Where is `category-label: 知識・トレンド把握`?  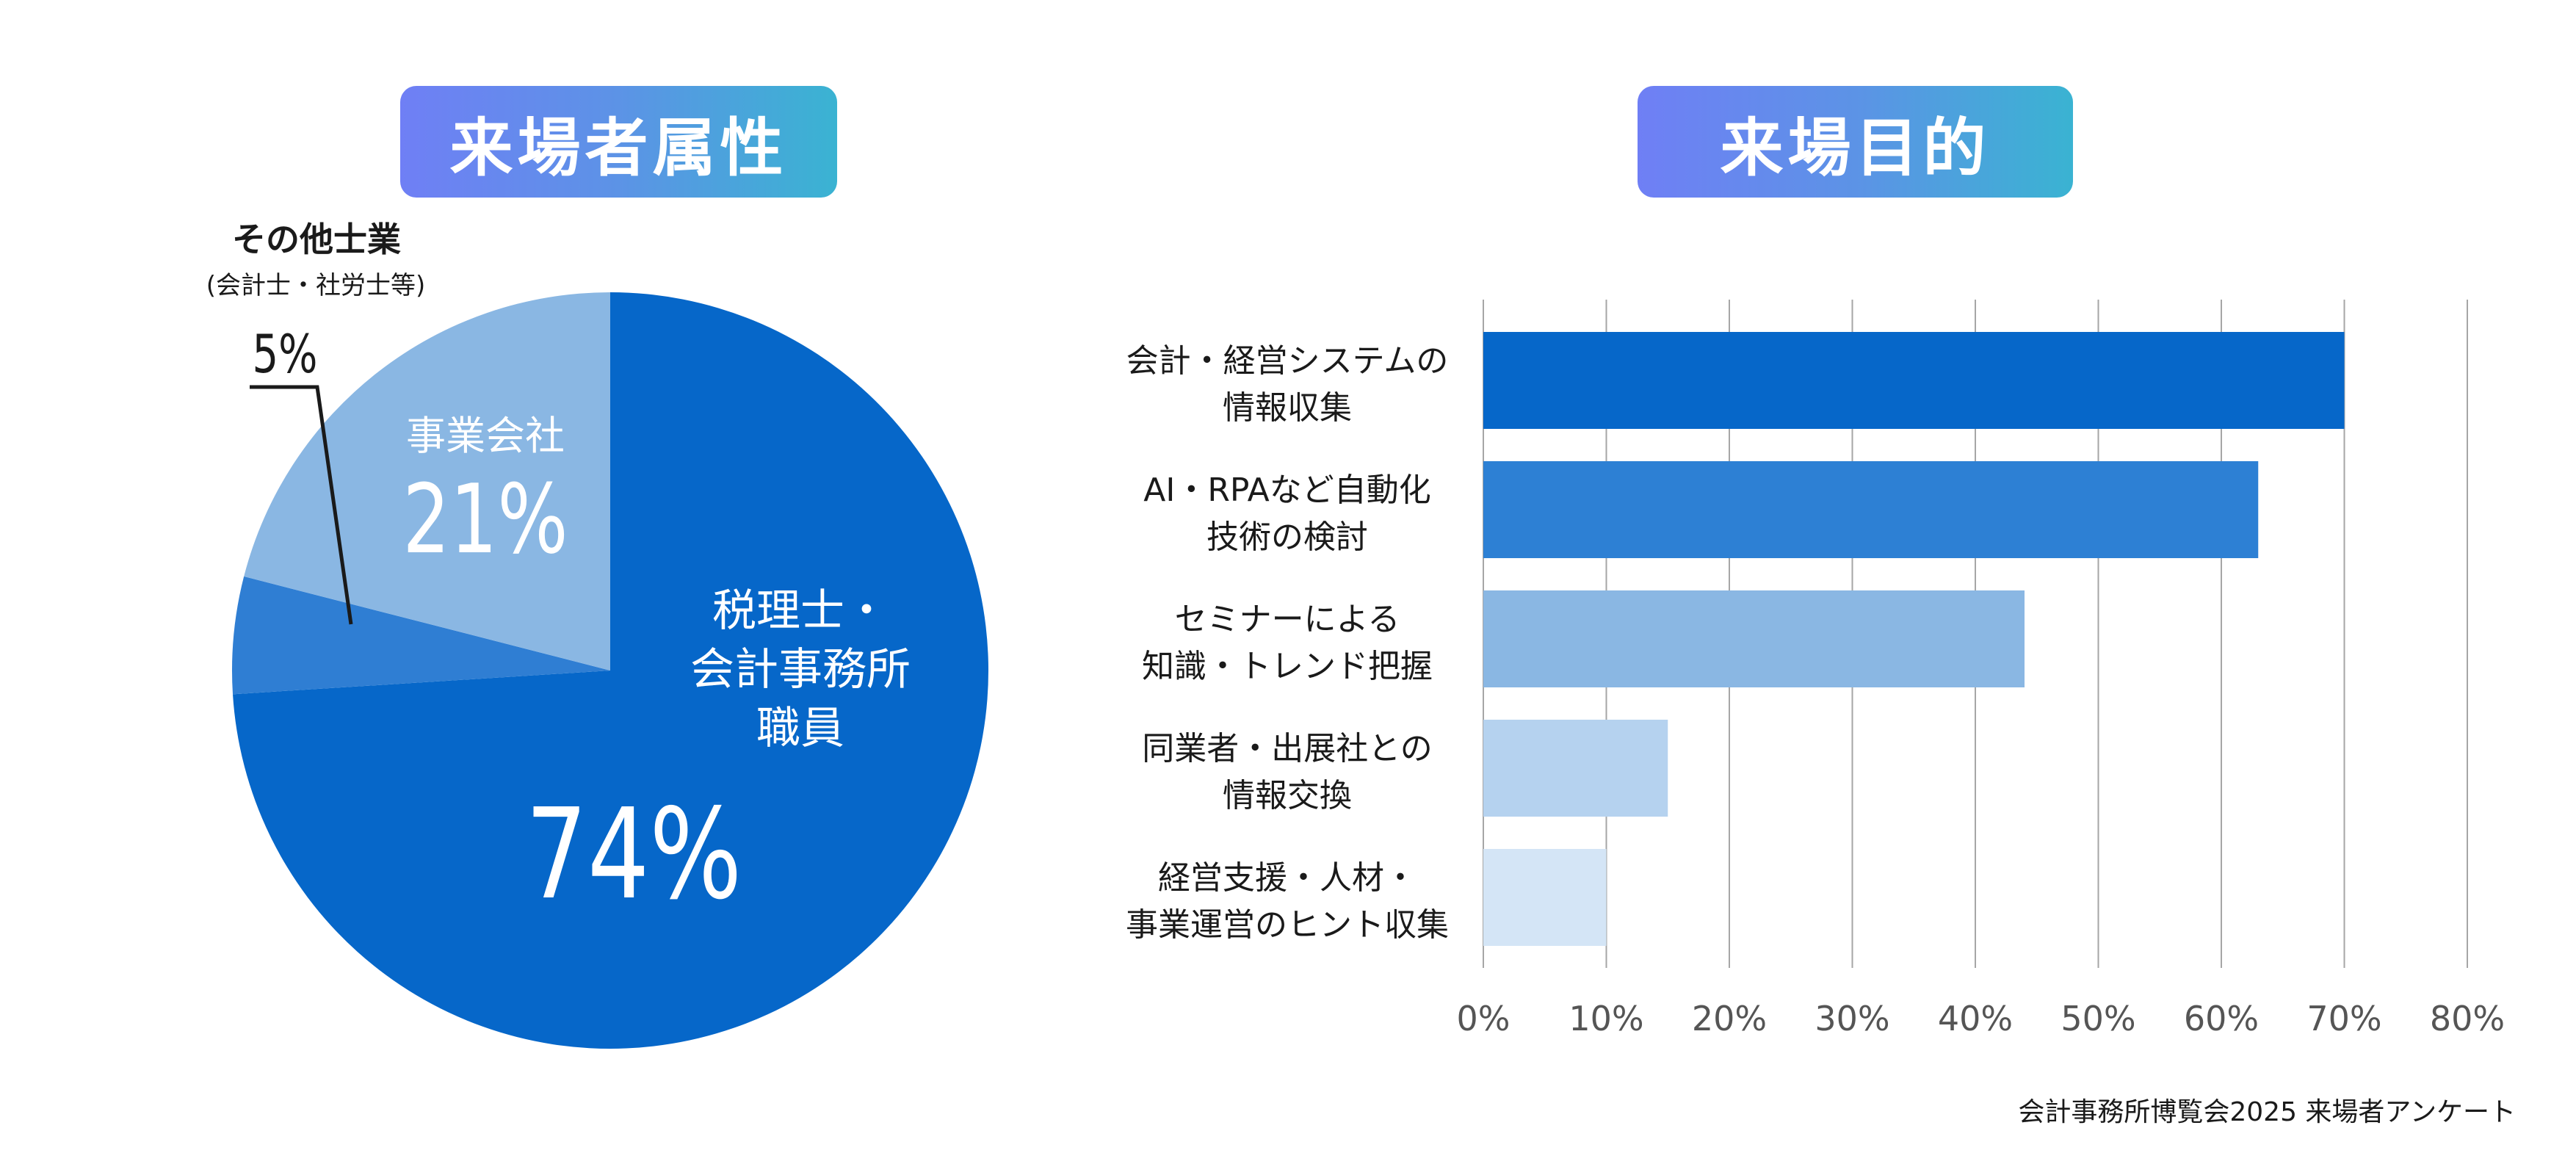
category-label: 知識・トレンド把握 is located at coordinates (1287, 667).